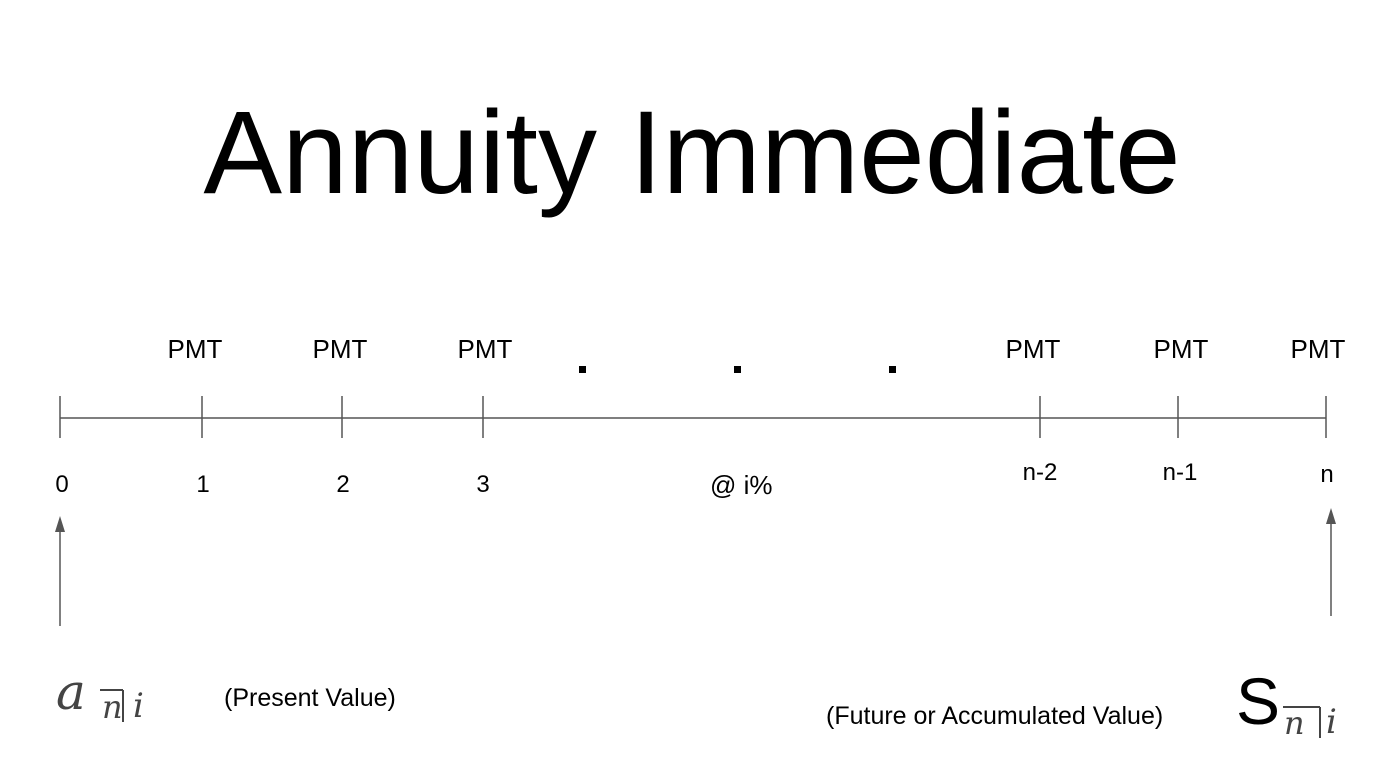 The width and height of the screenshot is (1384, 774). Describe the element at coordinates (138, 706) in the screenshot. I see `pv-symbol-i: i` at that location.